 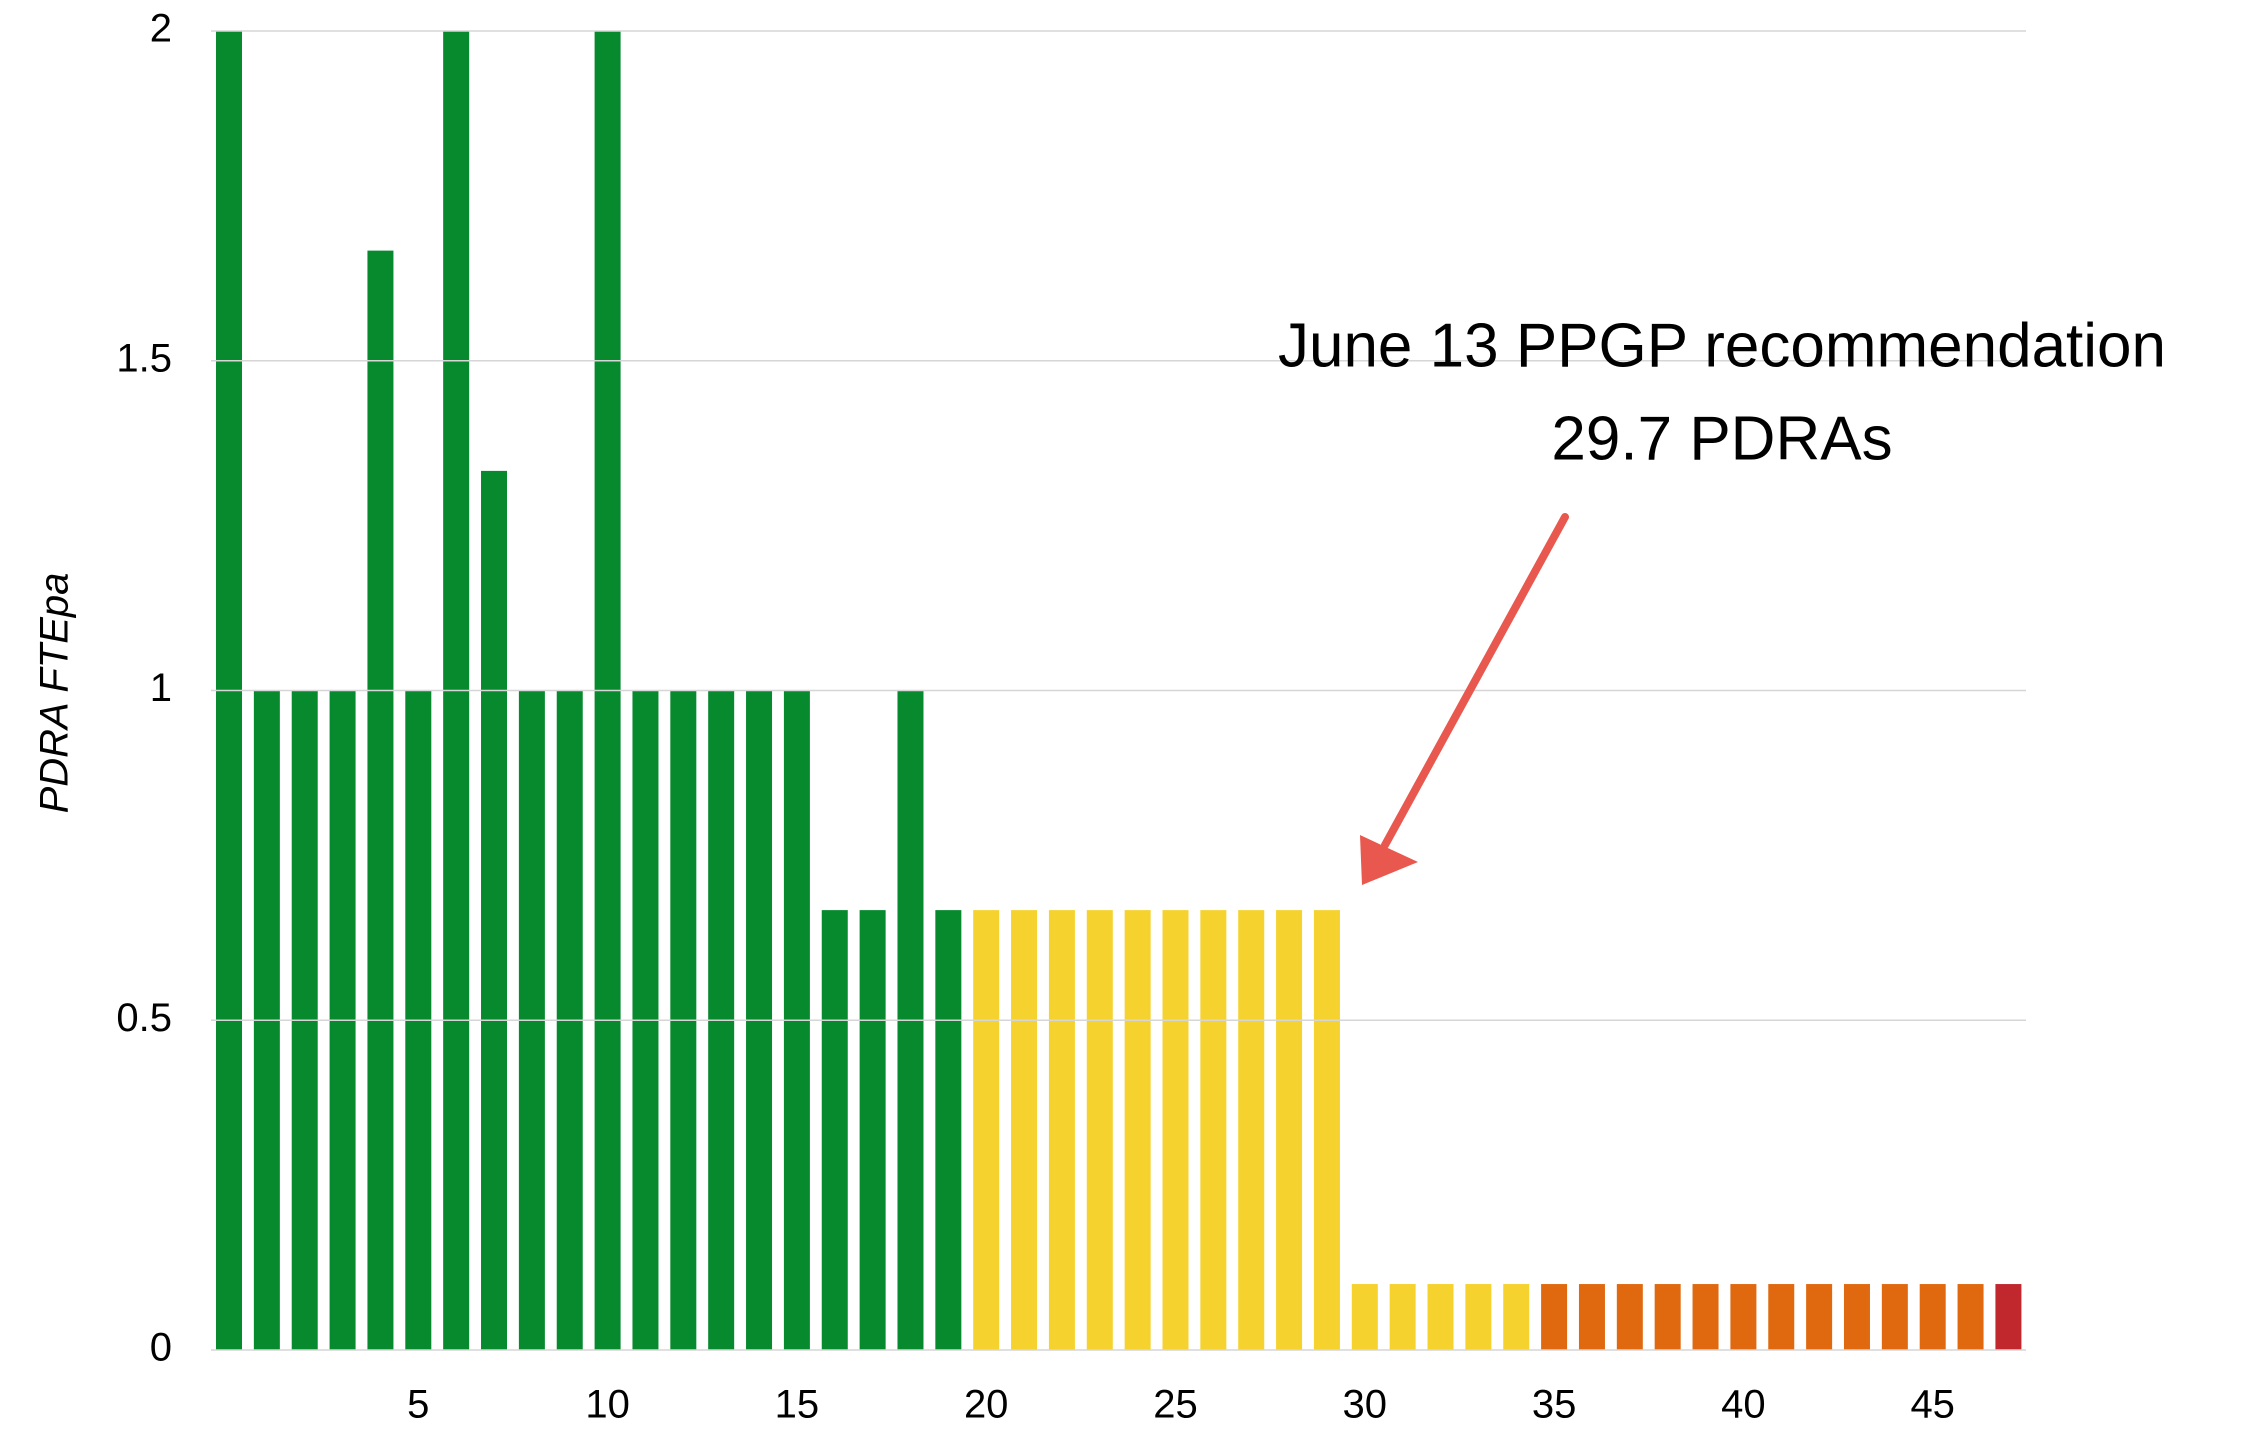 I want to click on annotation-arrow, so click(x=1464, y=699).